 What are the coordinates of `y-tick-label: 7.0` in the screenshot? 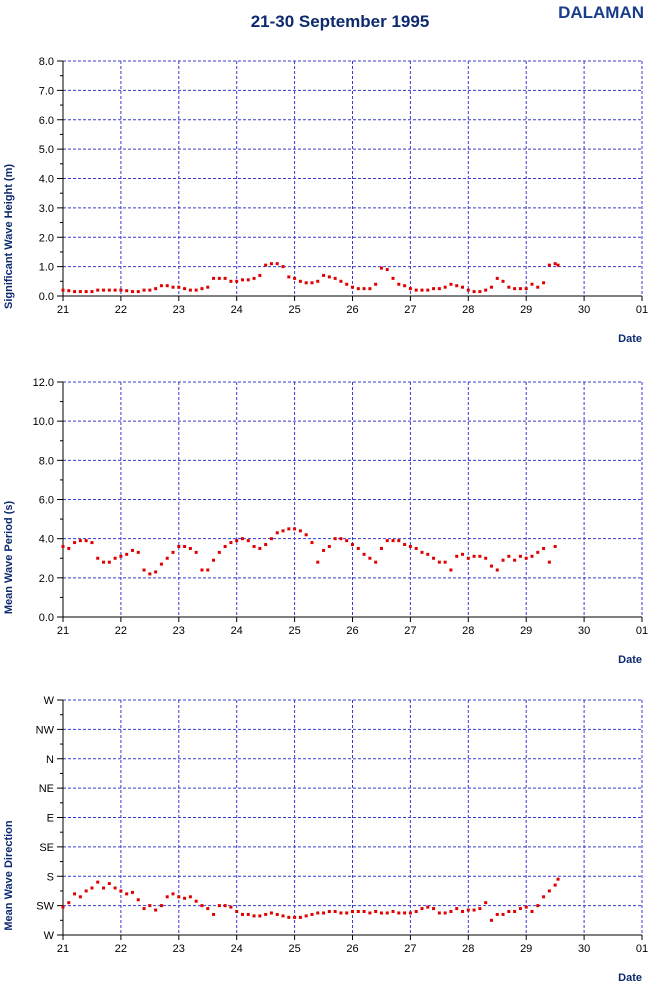 It's located at (46, 91).